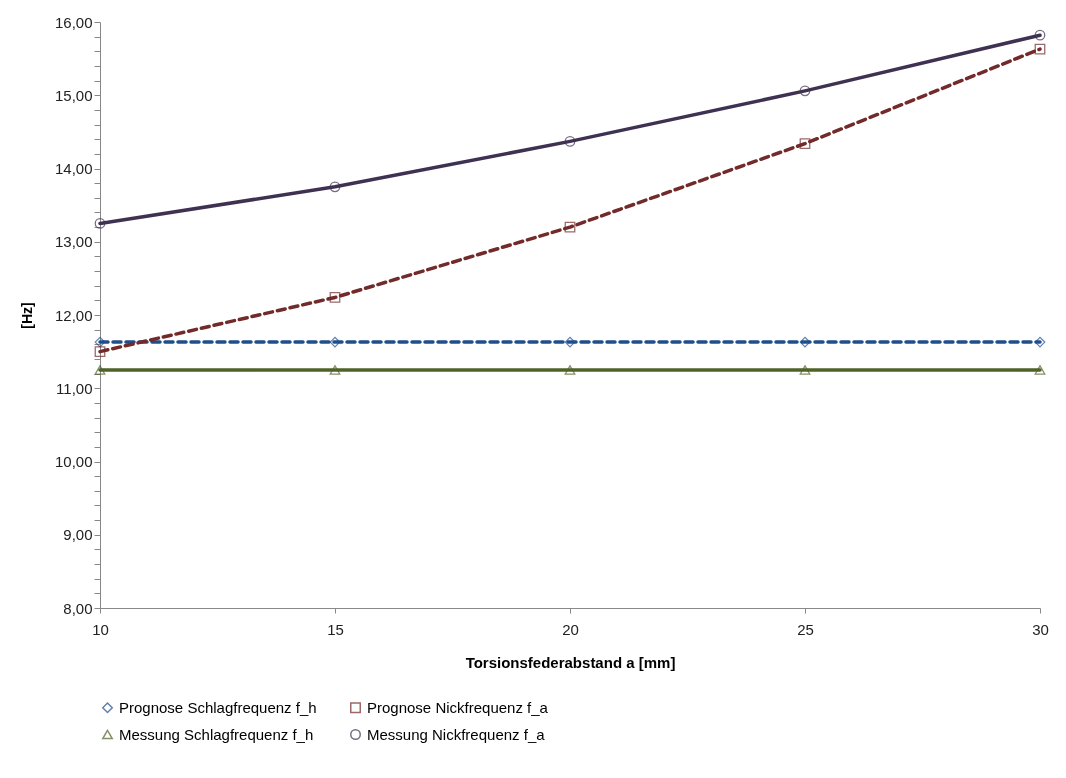 The width and height of the screenshot is (1066, 778). I want to click on x-tick-label: 25, so click(805, 629).